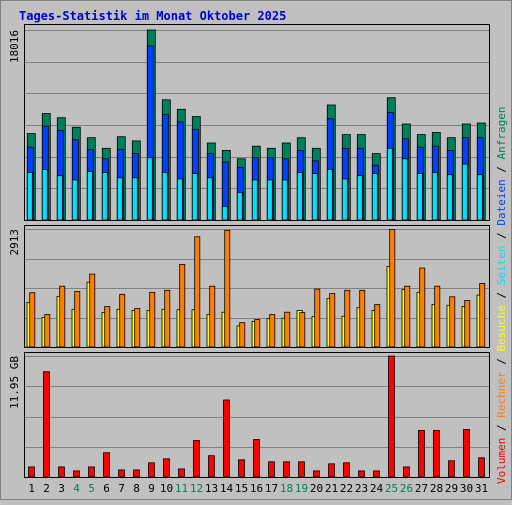 The image size is (512, 505). Describe the element at coordinates (76, 488) in the screenshot. I see `x-tick-label-day-4: 4` at that location.